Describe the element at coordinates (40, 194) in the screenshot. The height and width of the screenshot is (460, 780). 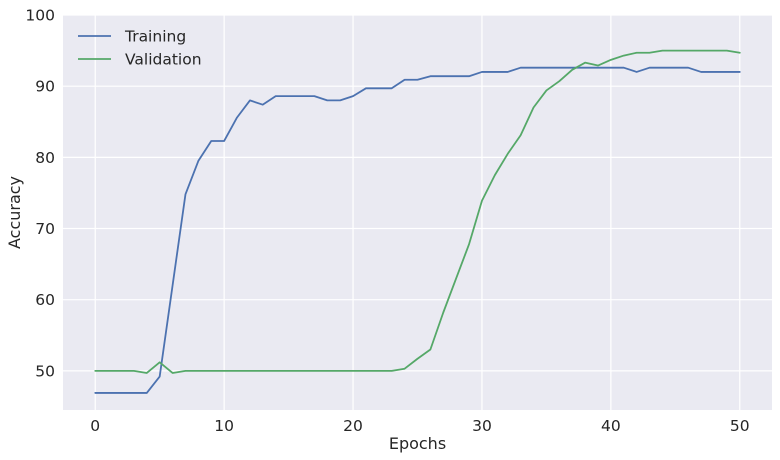
I see `y-tick-labels: 50 60 70 80 90 100` at that location.